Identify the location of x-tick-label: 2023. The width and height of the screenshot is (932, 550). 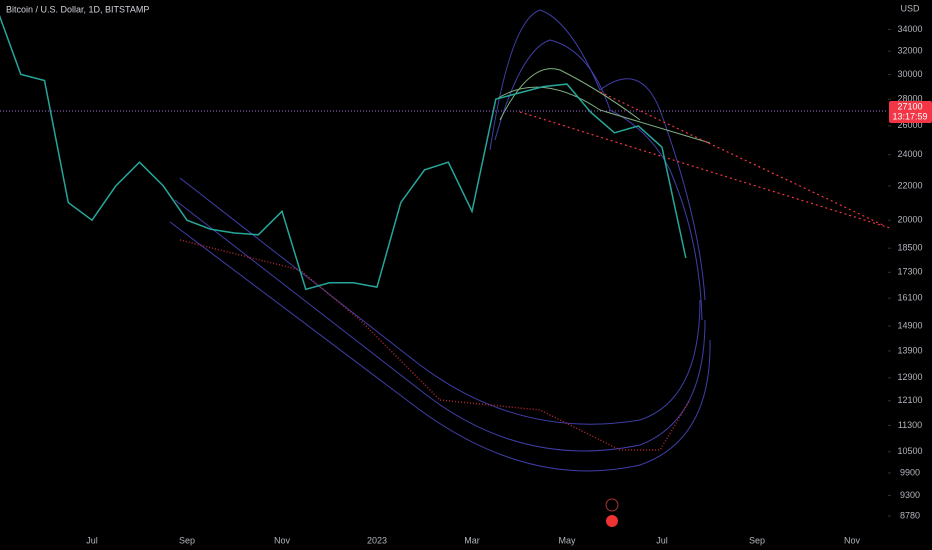
(377, 540).